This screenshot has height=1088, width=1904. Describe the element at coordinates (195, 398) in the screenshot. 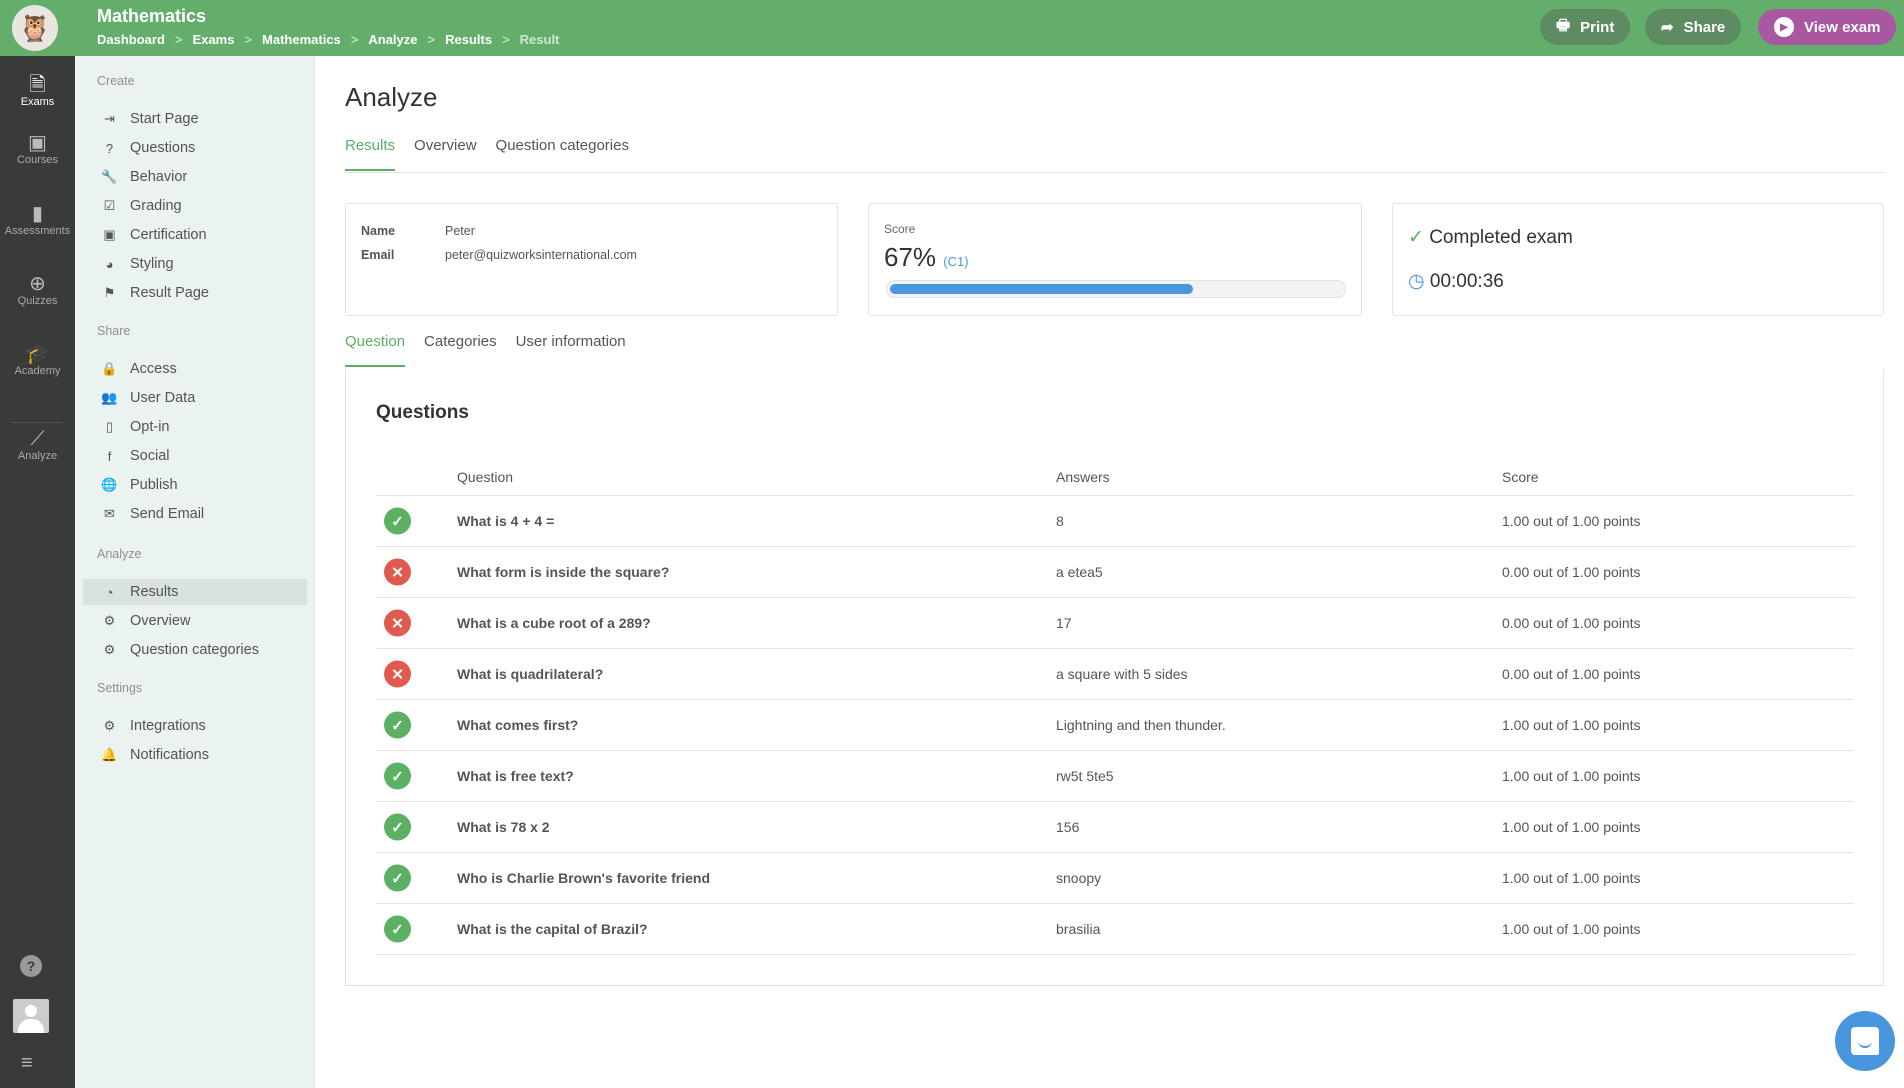

I see `sidebar-item-user-data: 👥 User Data` at that location.